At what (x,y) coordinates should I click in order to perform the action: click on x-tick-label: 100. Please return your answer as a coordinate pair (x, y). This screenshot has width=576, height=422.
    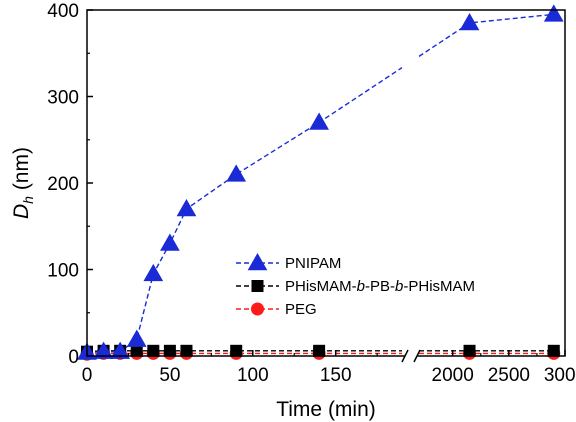
    Looking at the image, I should click on (253, 375).